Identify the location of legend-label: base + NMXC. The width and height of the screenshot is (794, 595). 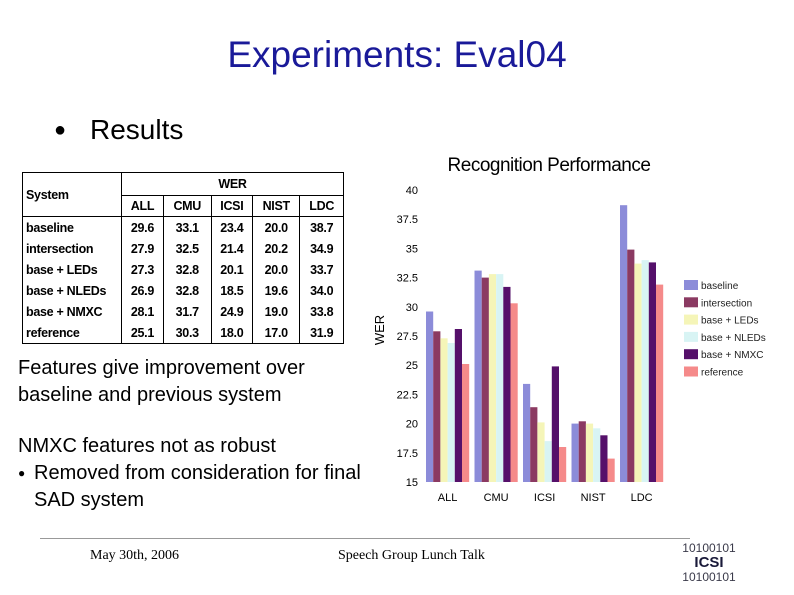
(732, 355).